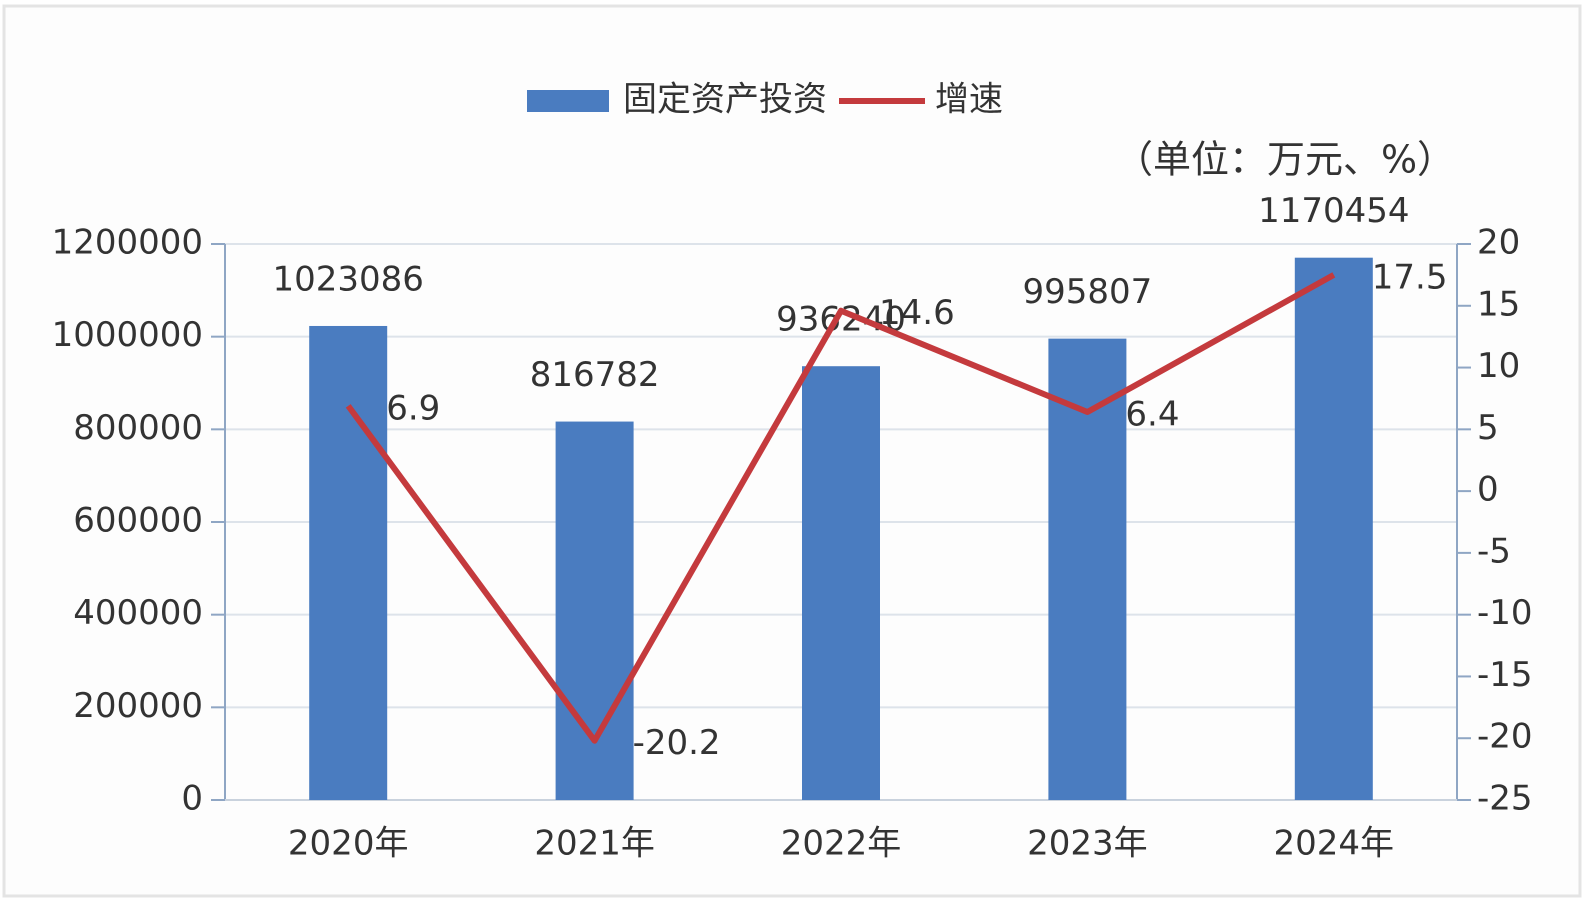  What do you see at coordinates (1505, 613) in the screenshot?
I see `y2-tick-label: -10` at bounding box center [1505, 613].